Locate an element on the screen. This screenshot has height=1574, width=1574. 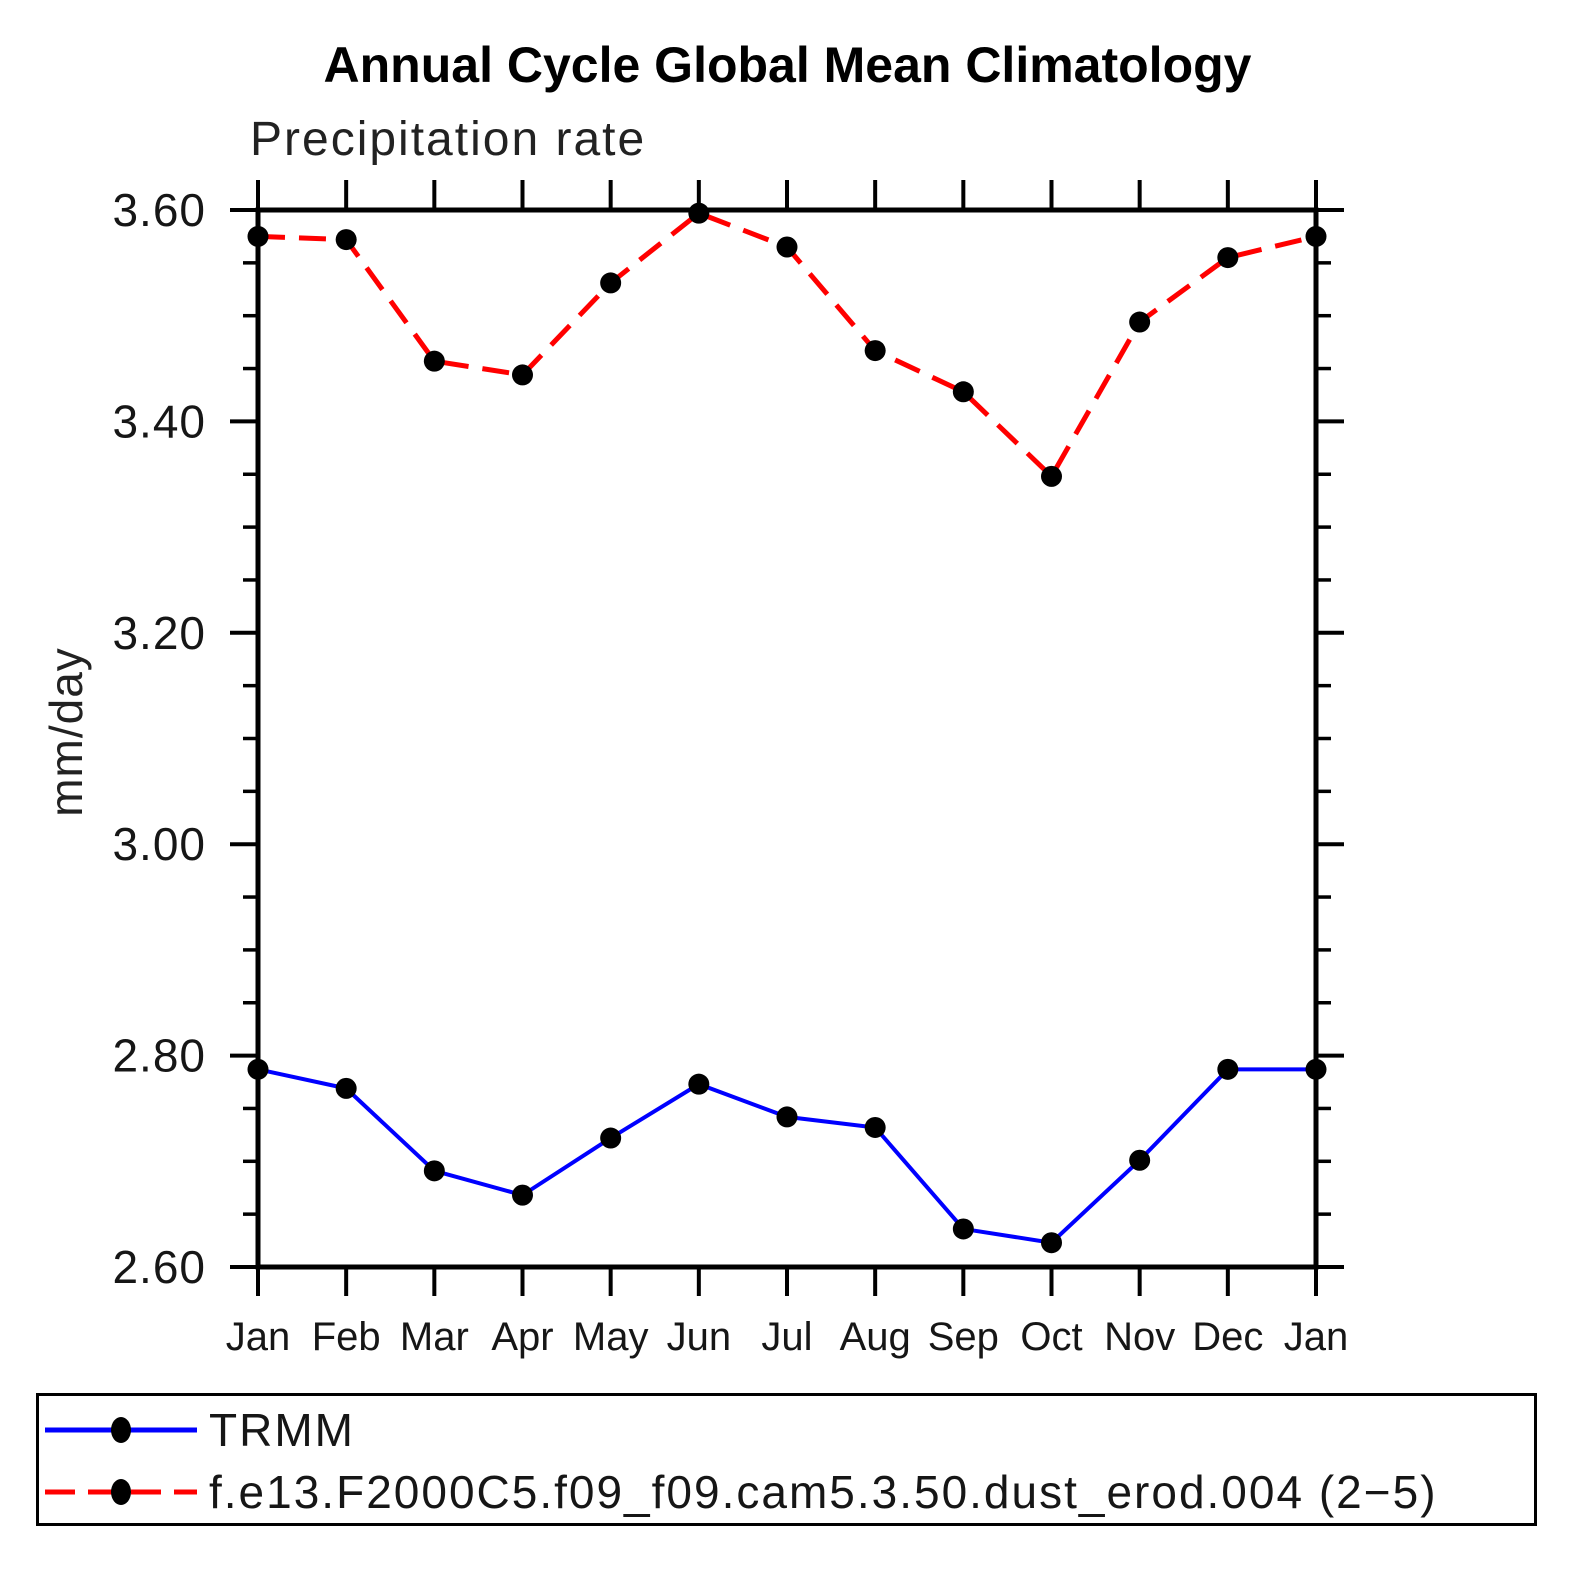
x-tick-label: Mar is located at coordinates (434, 1337).